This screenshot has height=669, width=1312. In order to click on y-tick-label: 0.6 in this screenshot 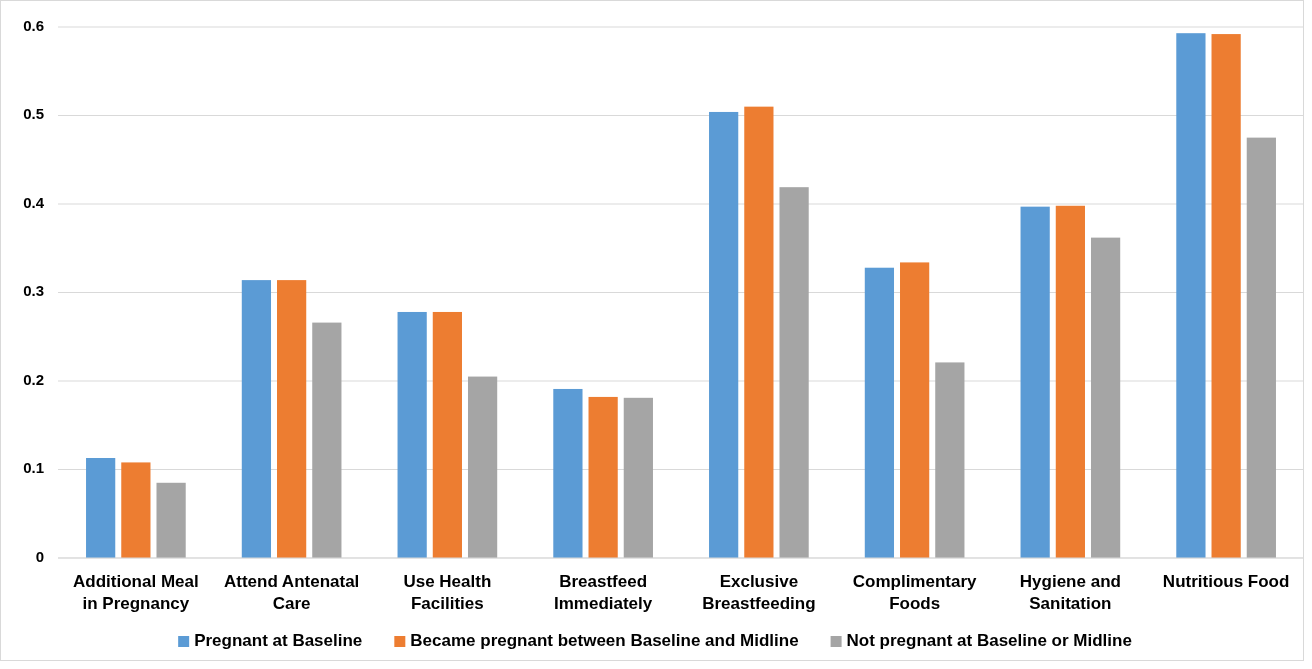, I will do `click(33, 25)`.